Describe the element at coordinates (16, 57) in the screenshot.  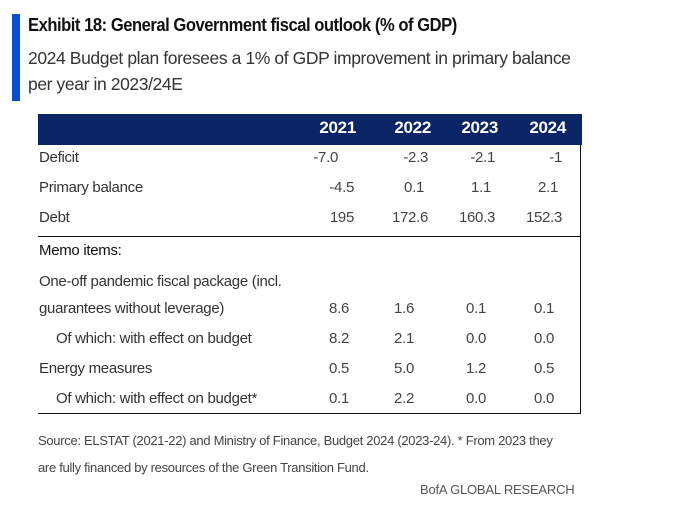
I see `accent-bar` at that location.